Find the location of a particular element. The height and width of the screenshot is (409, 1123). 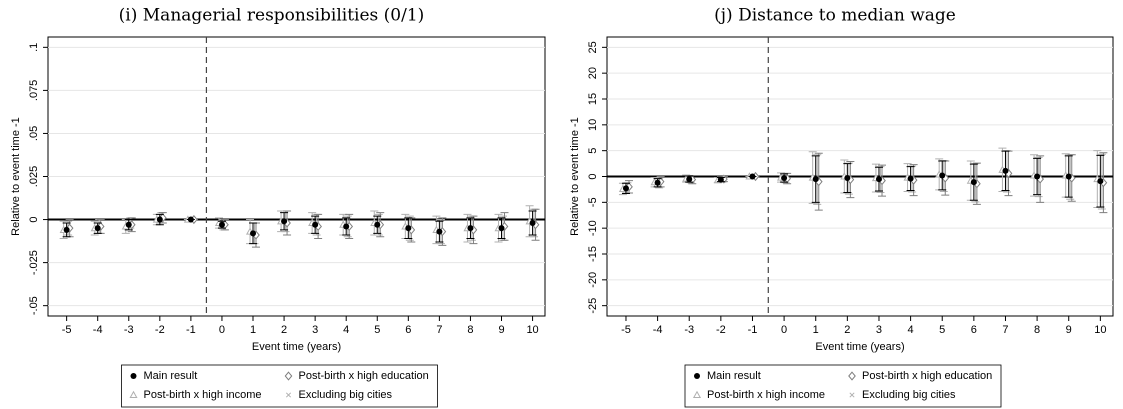

y-tick-label: -5 is located at coordinates (593, 202).